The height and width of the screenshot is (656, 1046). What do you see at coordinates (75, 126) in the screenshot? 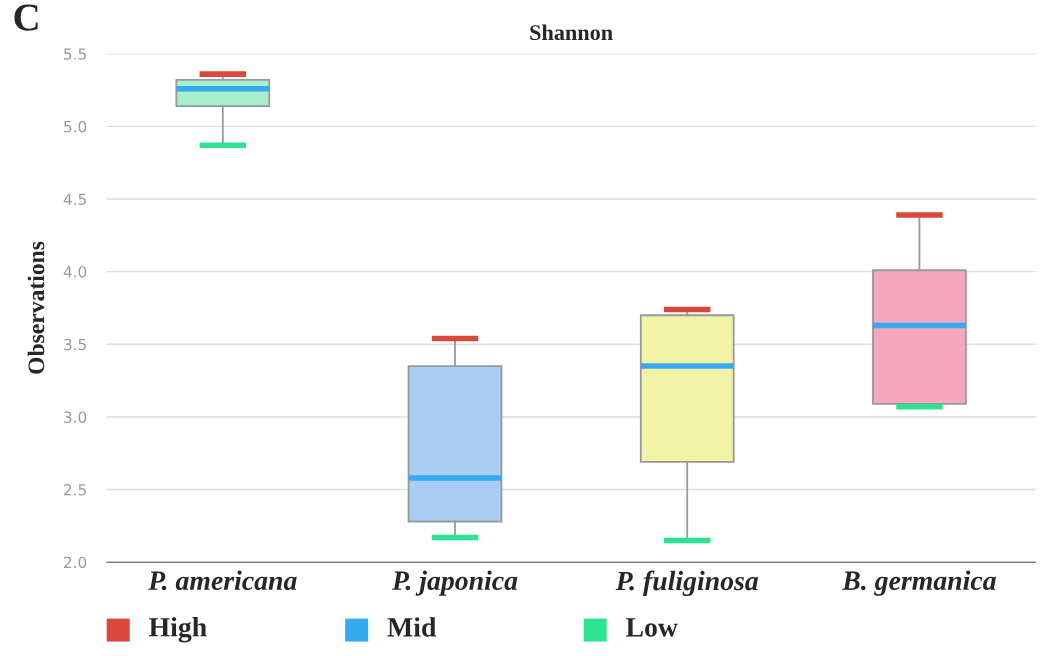
I see `y-tick-label: 5.0` at bounding box center [75, 126].